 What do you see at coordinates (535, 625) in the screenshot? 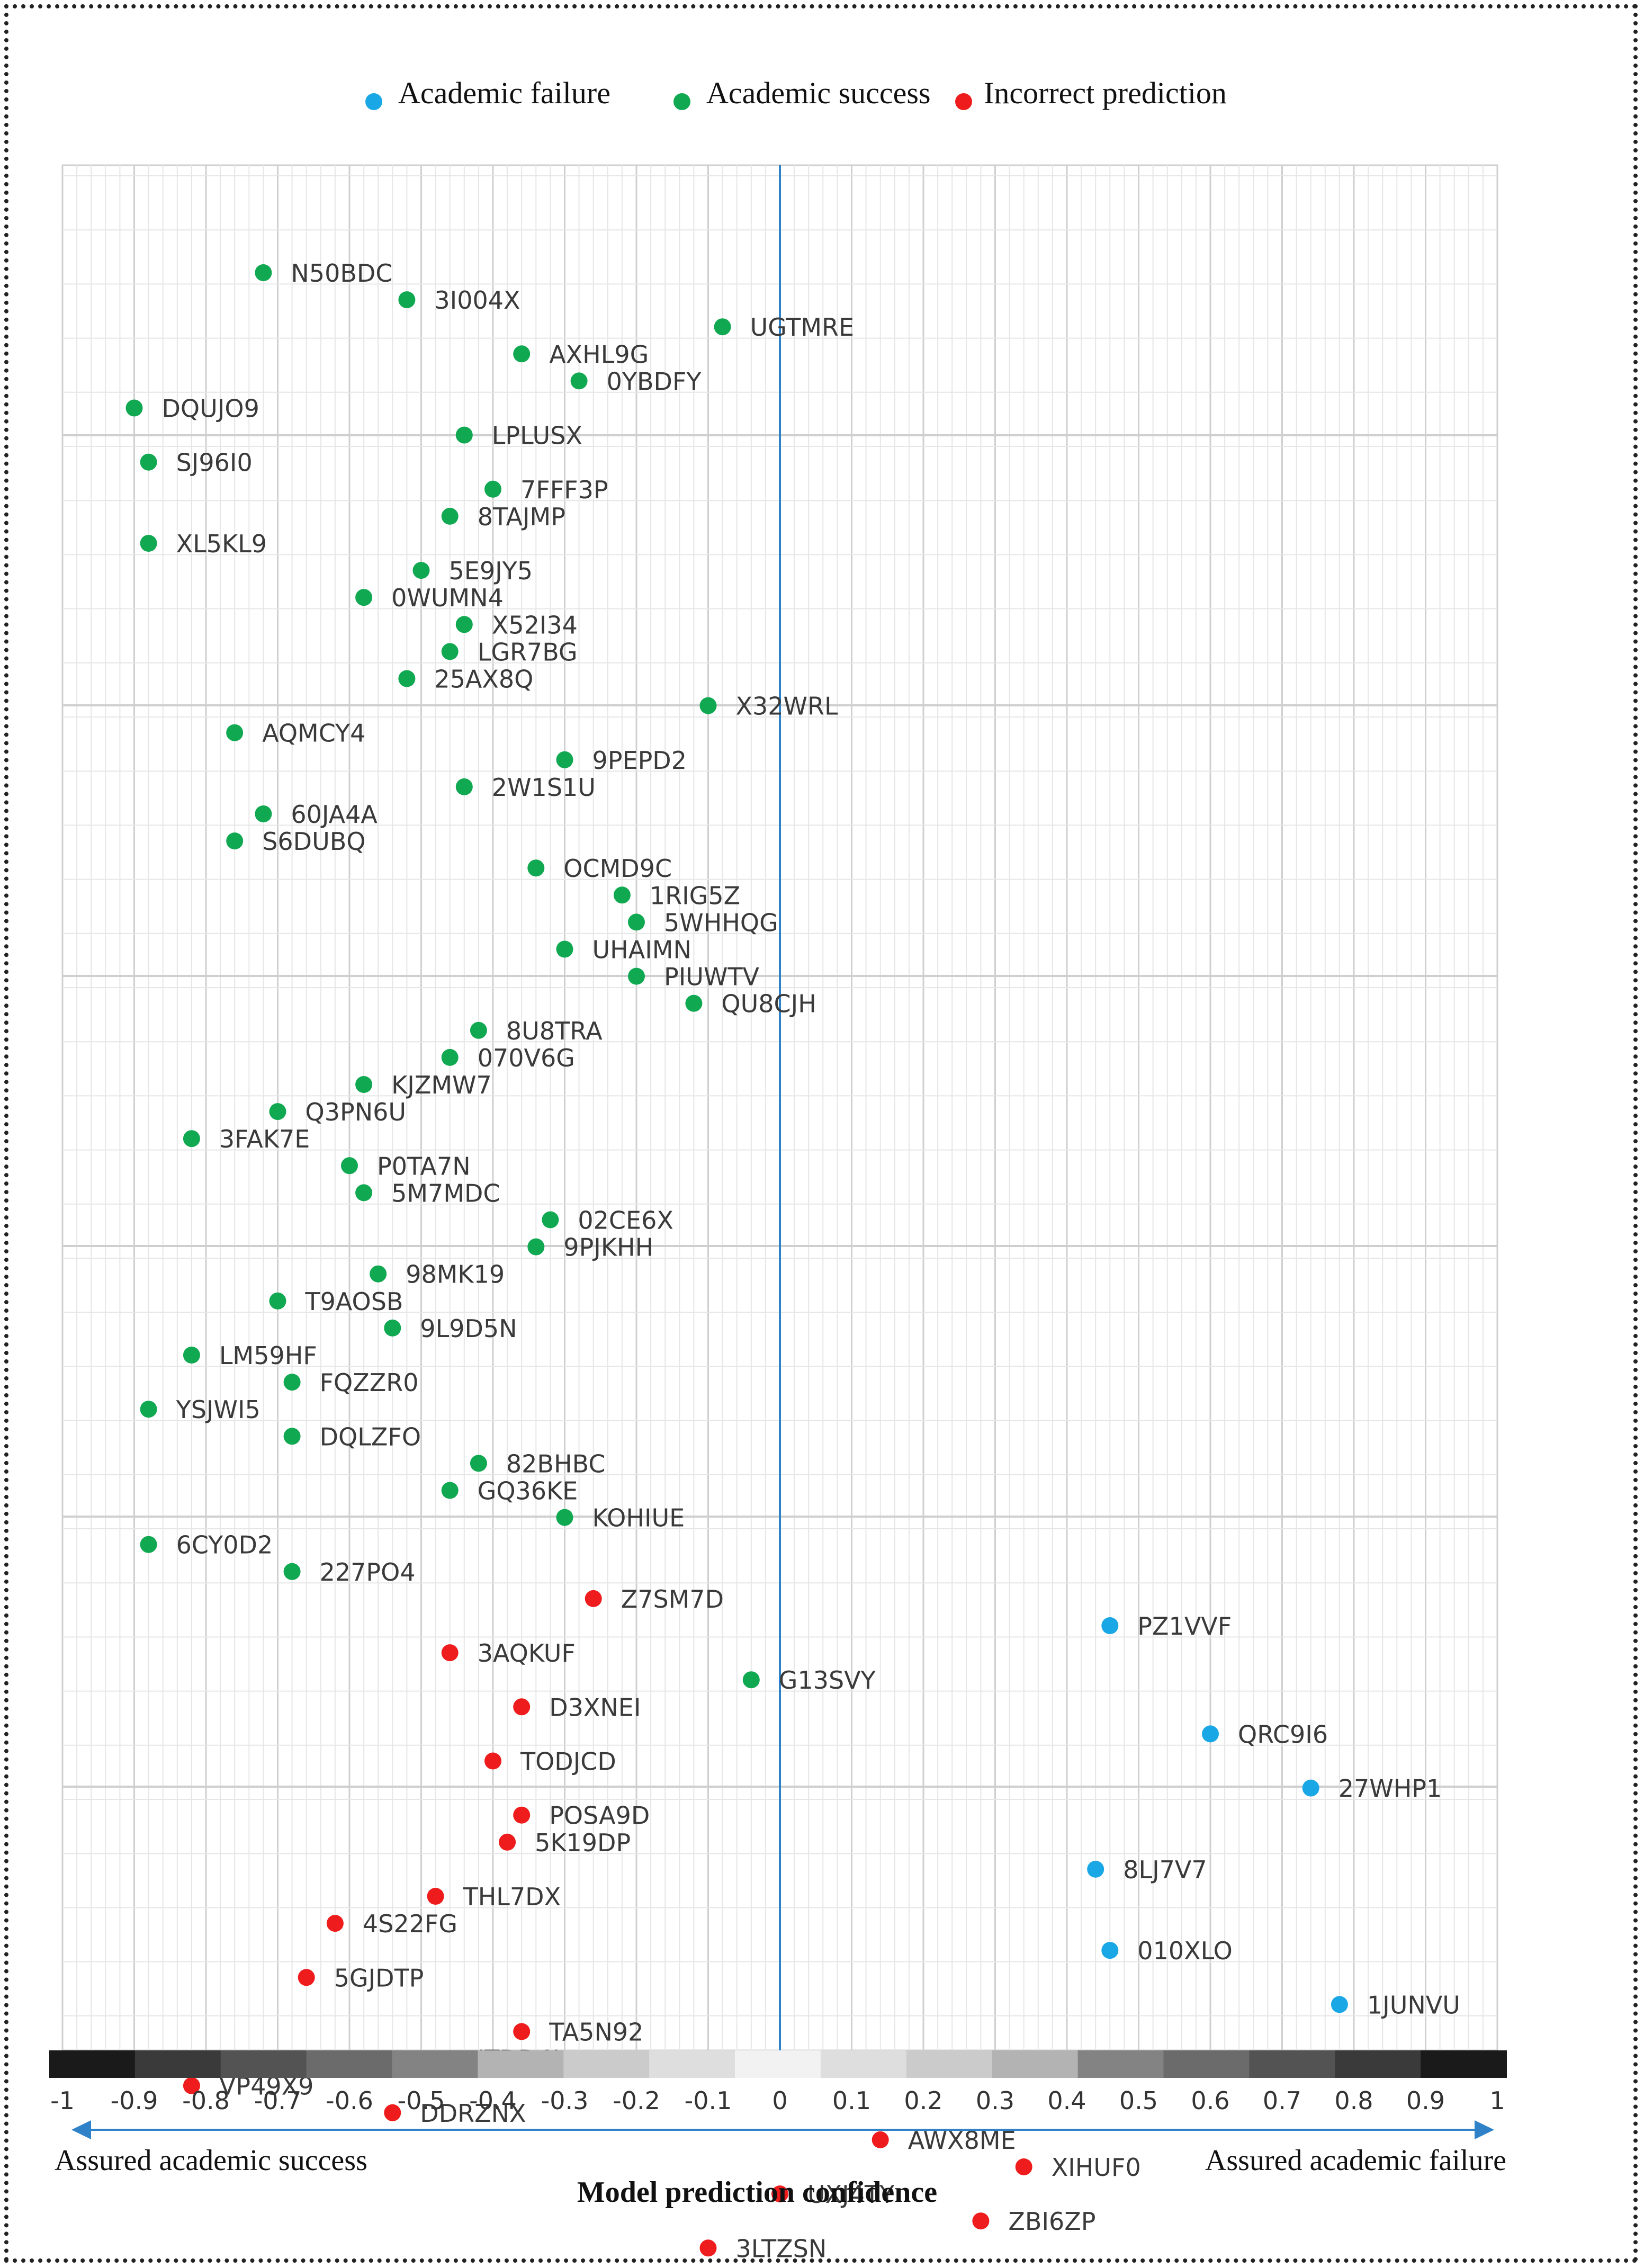
I see `point-label: X52I34` at bounding box center [535, 625].